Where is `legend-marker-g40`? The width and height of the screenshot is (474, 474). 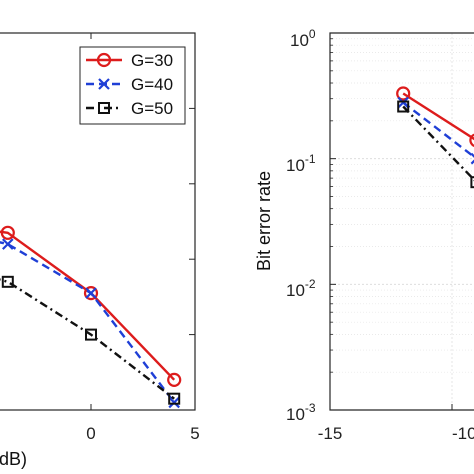
legend-marker-g40 is located at coordinates (104, 84).